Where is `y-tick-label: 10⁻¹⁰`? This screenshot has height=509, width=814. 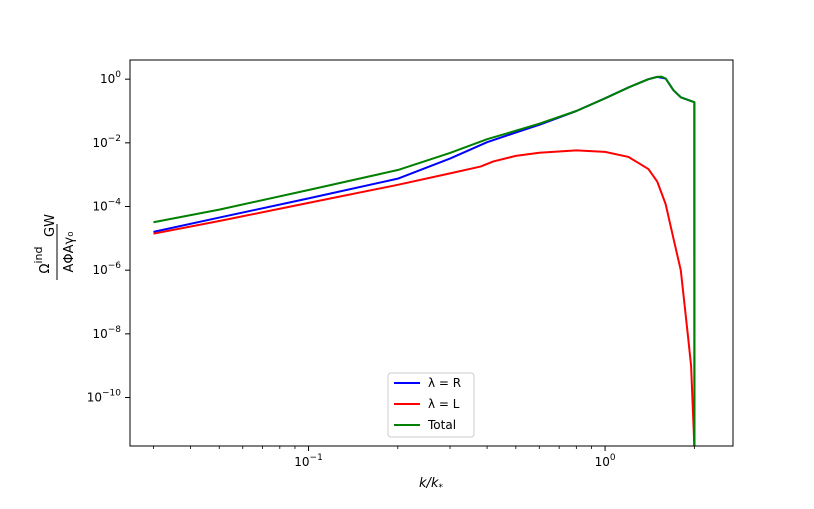
y-tick-label: 10⁻¹⁰ is located at coordinates (104, 397).